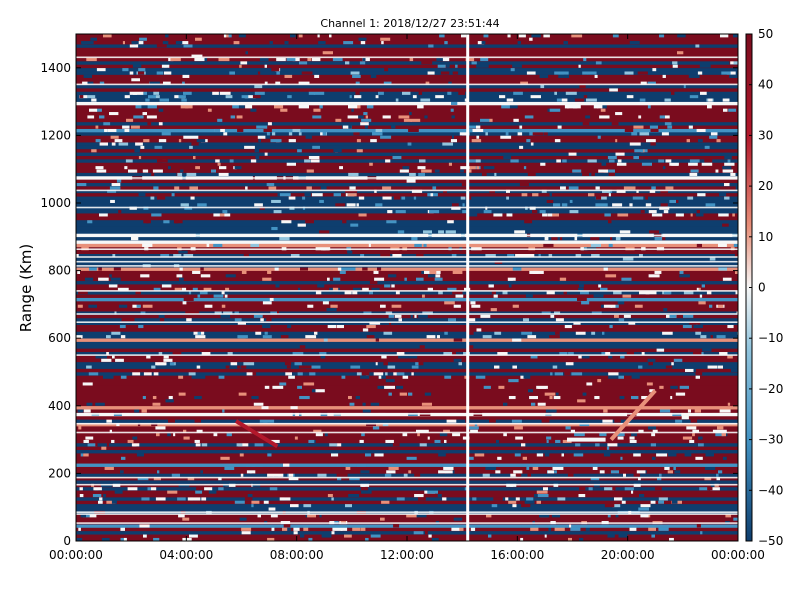 This screenshot has height=604, width=800. What do you see at coordinates (59, 271) in the screenshot?
I see `y-tick-label: 800` at bounding box center [59, 271].